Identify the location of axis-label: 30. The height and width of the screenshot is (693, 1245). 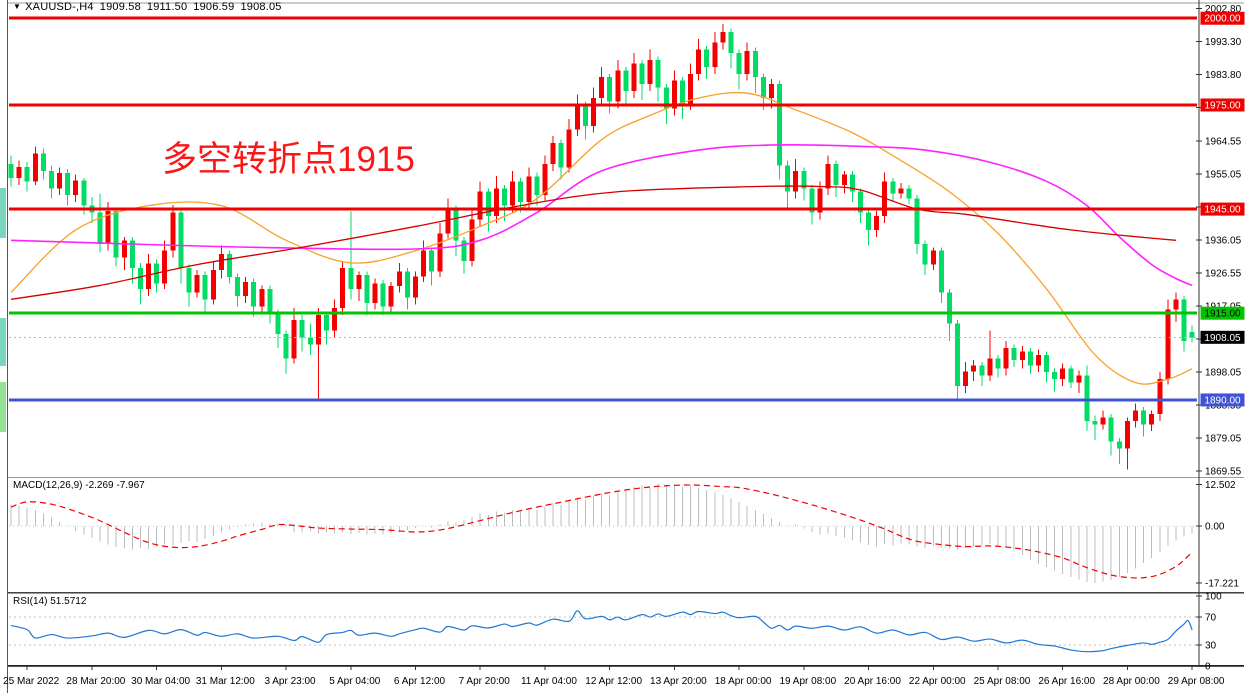
(1211, 646).